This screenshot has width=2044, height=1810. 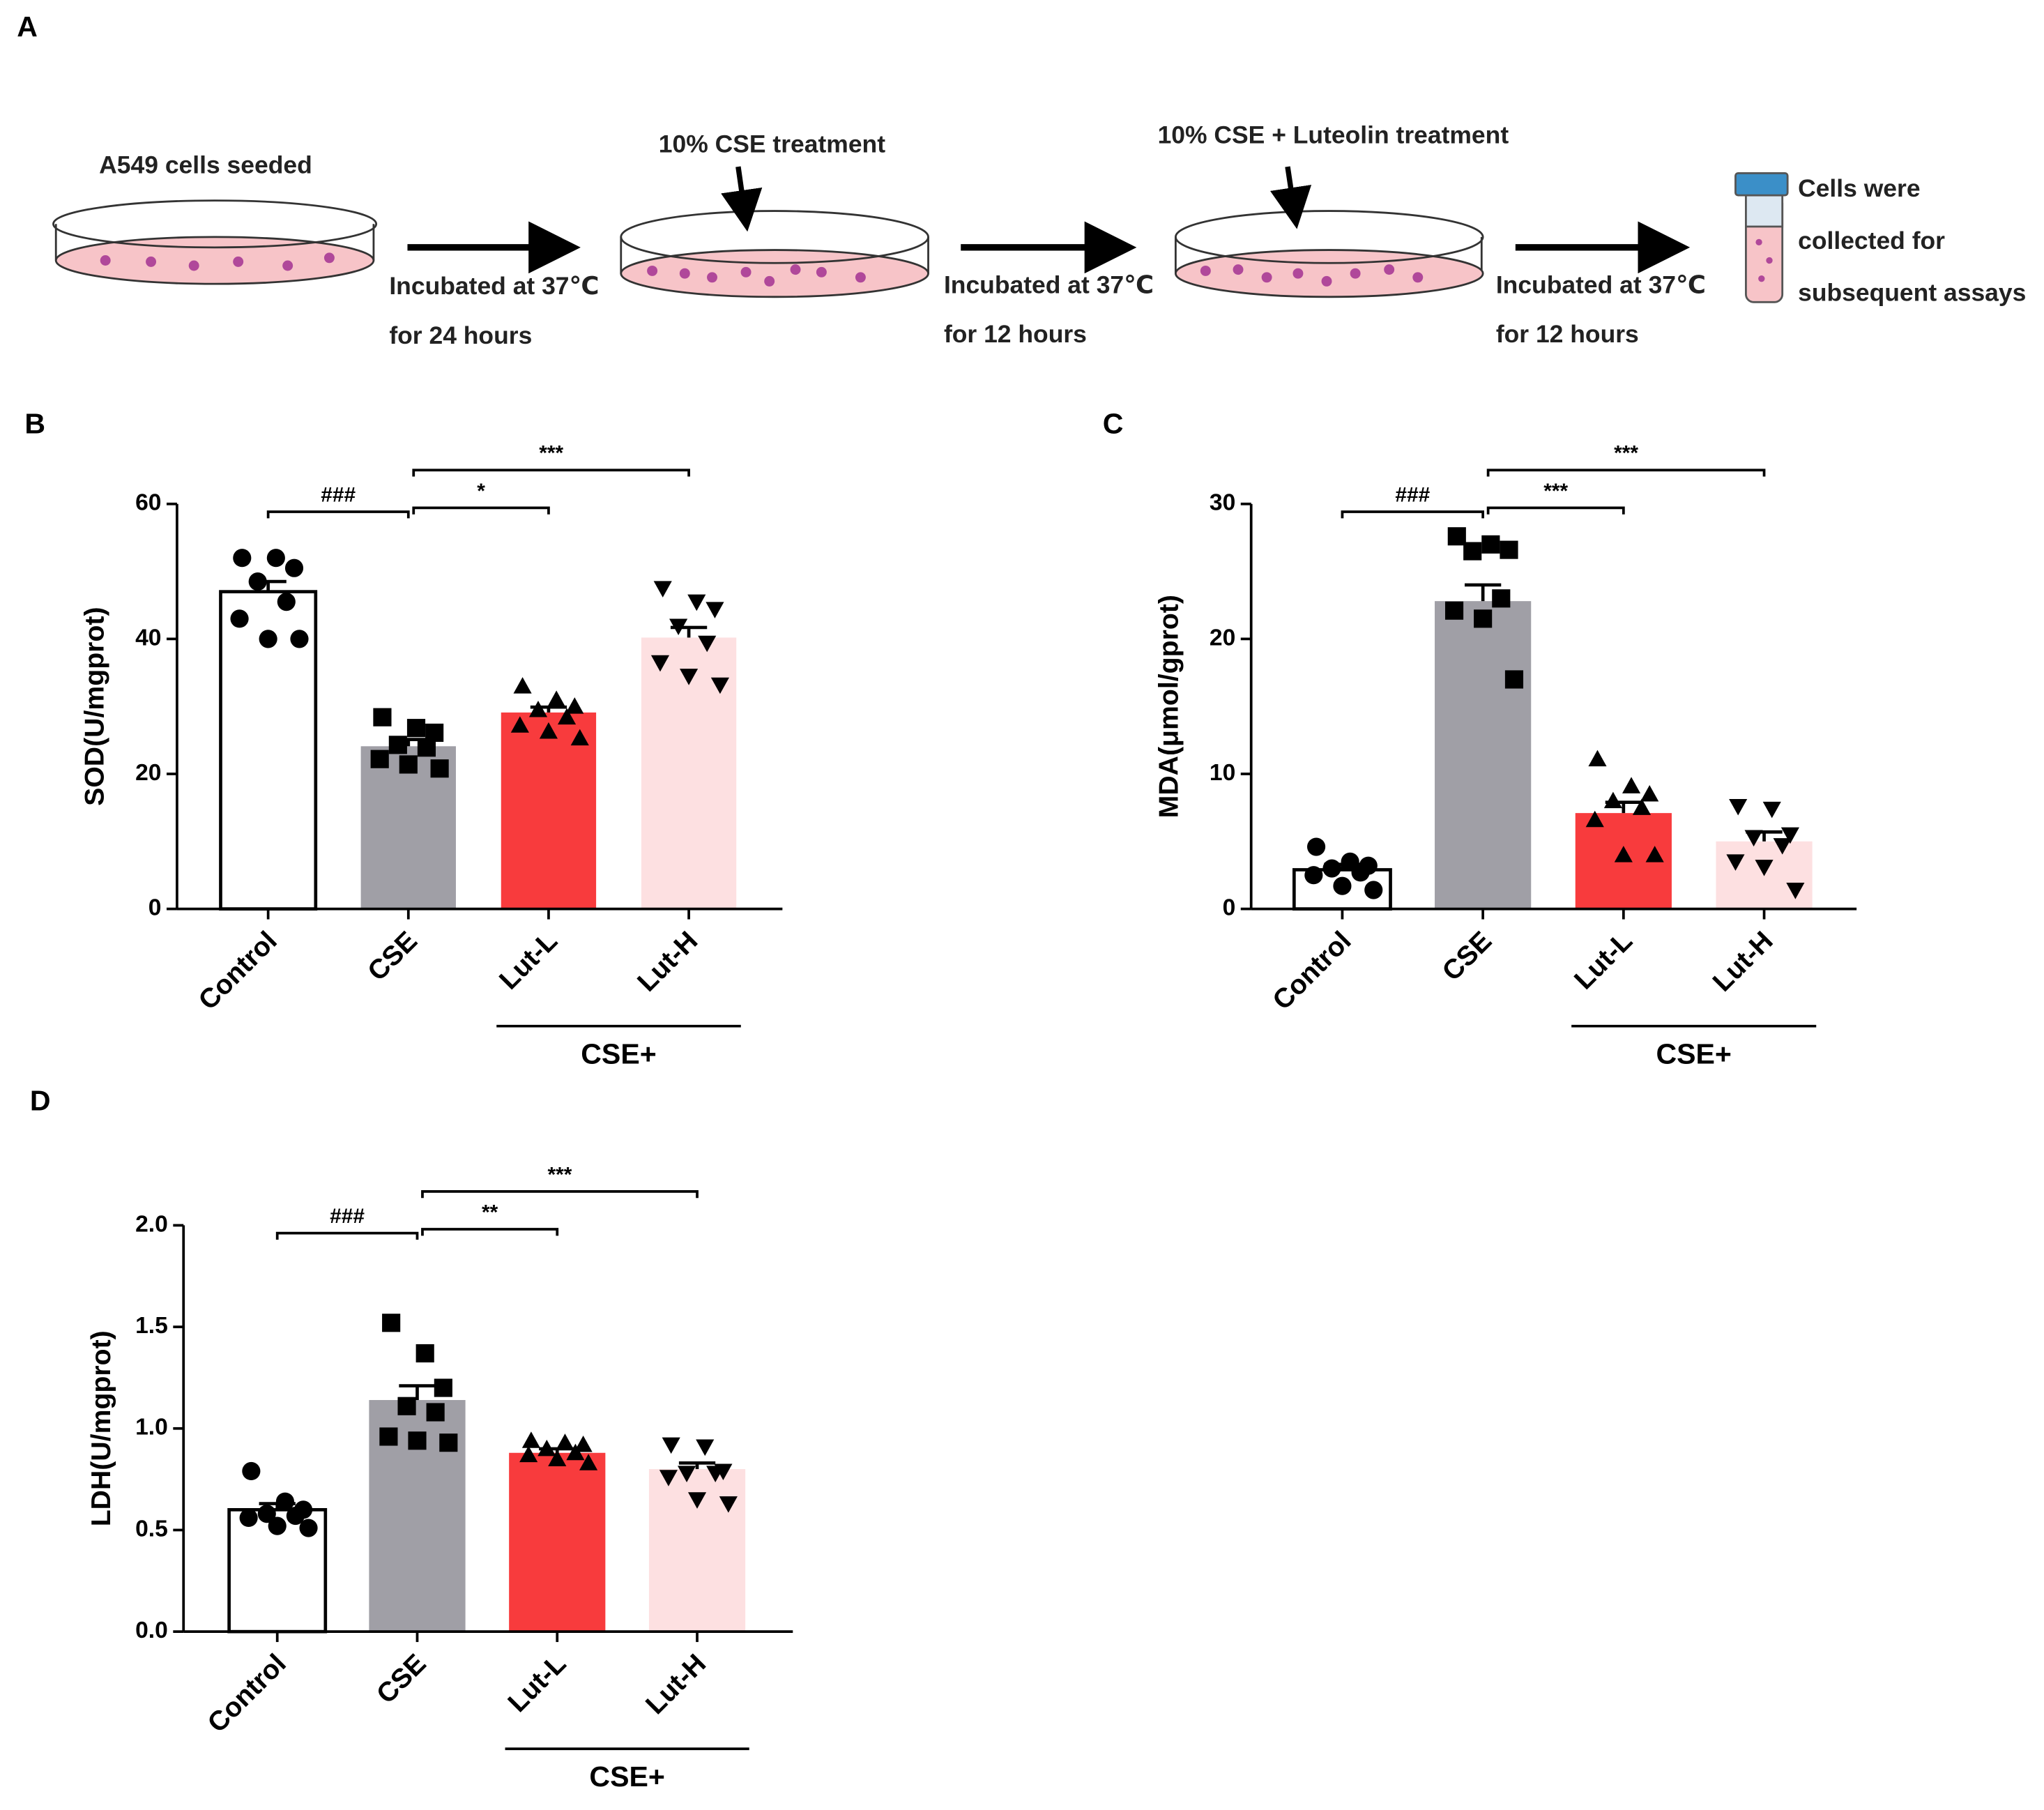 What do you see at coordinates (101, 1428) in the screenshot?
I see `y-axis-title: LDH(U/mgprot)` at bounding box center [101, 1428].